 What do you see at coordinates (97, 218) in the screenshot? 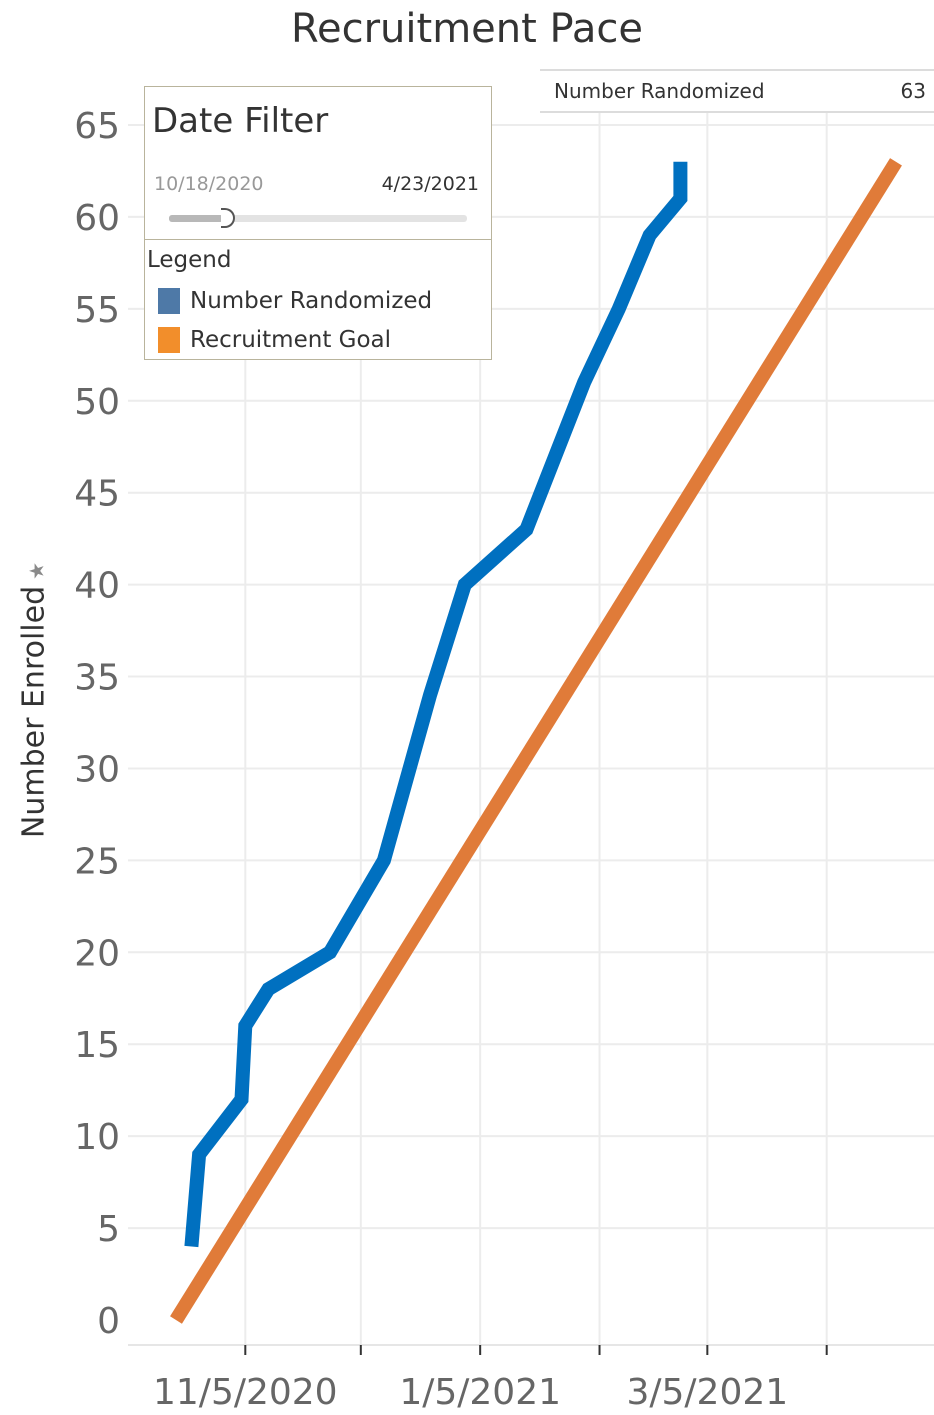
I see `y-tick-label: 60` at bounding box center [97, 218].